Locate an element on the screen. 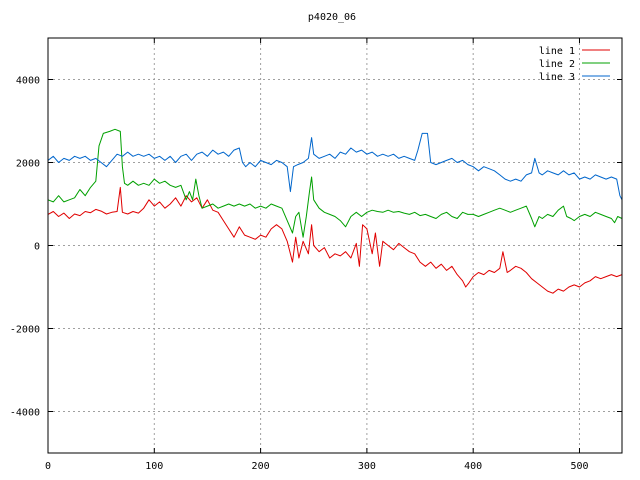 The width and height of the screenshot is (640, 480). x-tick-label: 300 is located at coordinates (367, 466).